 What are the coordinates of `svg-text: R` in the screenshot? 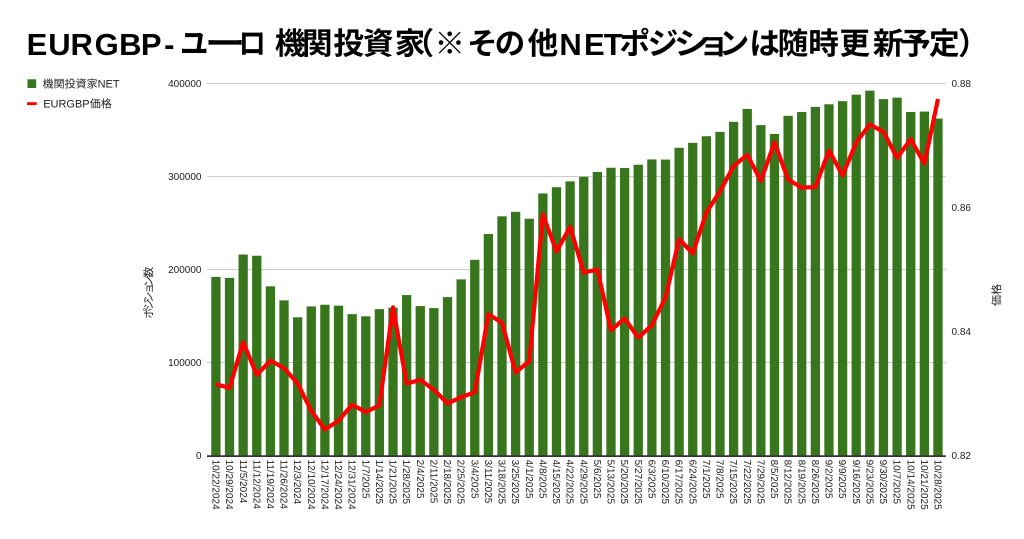 It's located at (82, 44).